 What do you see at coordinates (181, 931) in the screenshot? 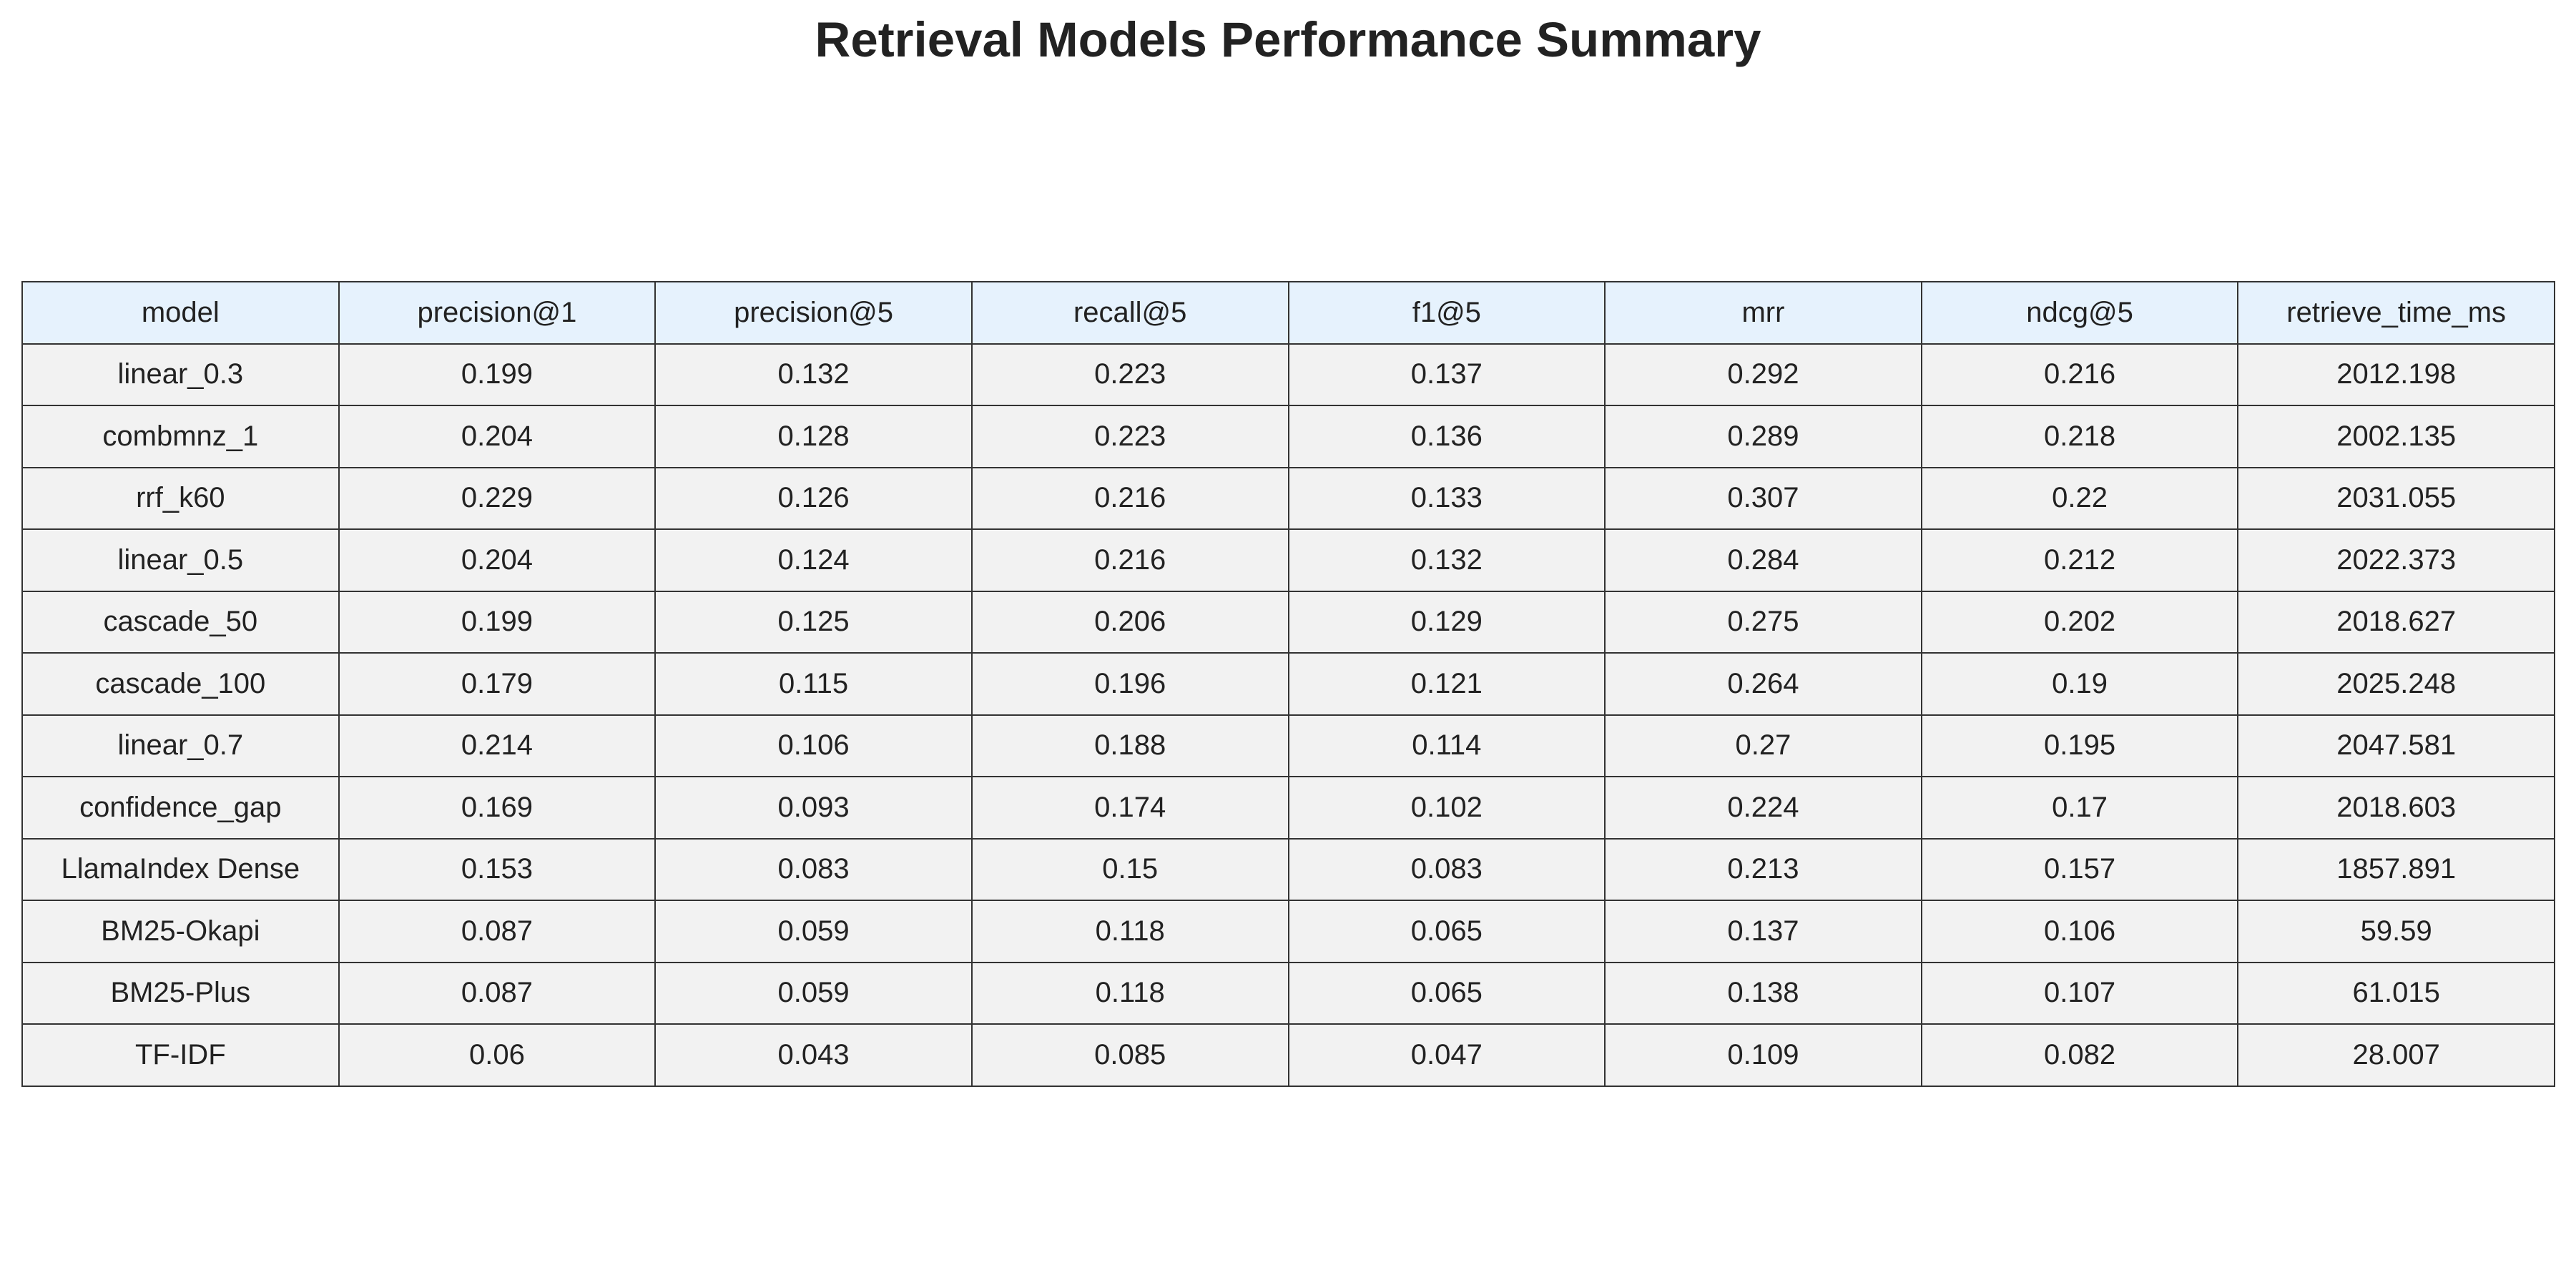
I see `model-name-cell: BM25-Okapi` at bounding box center [181, 931].